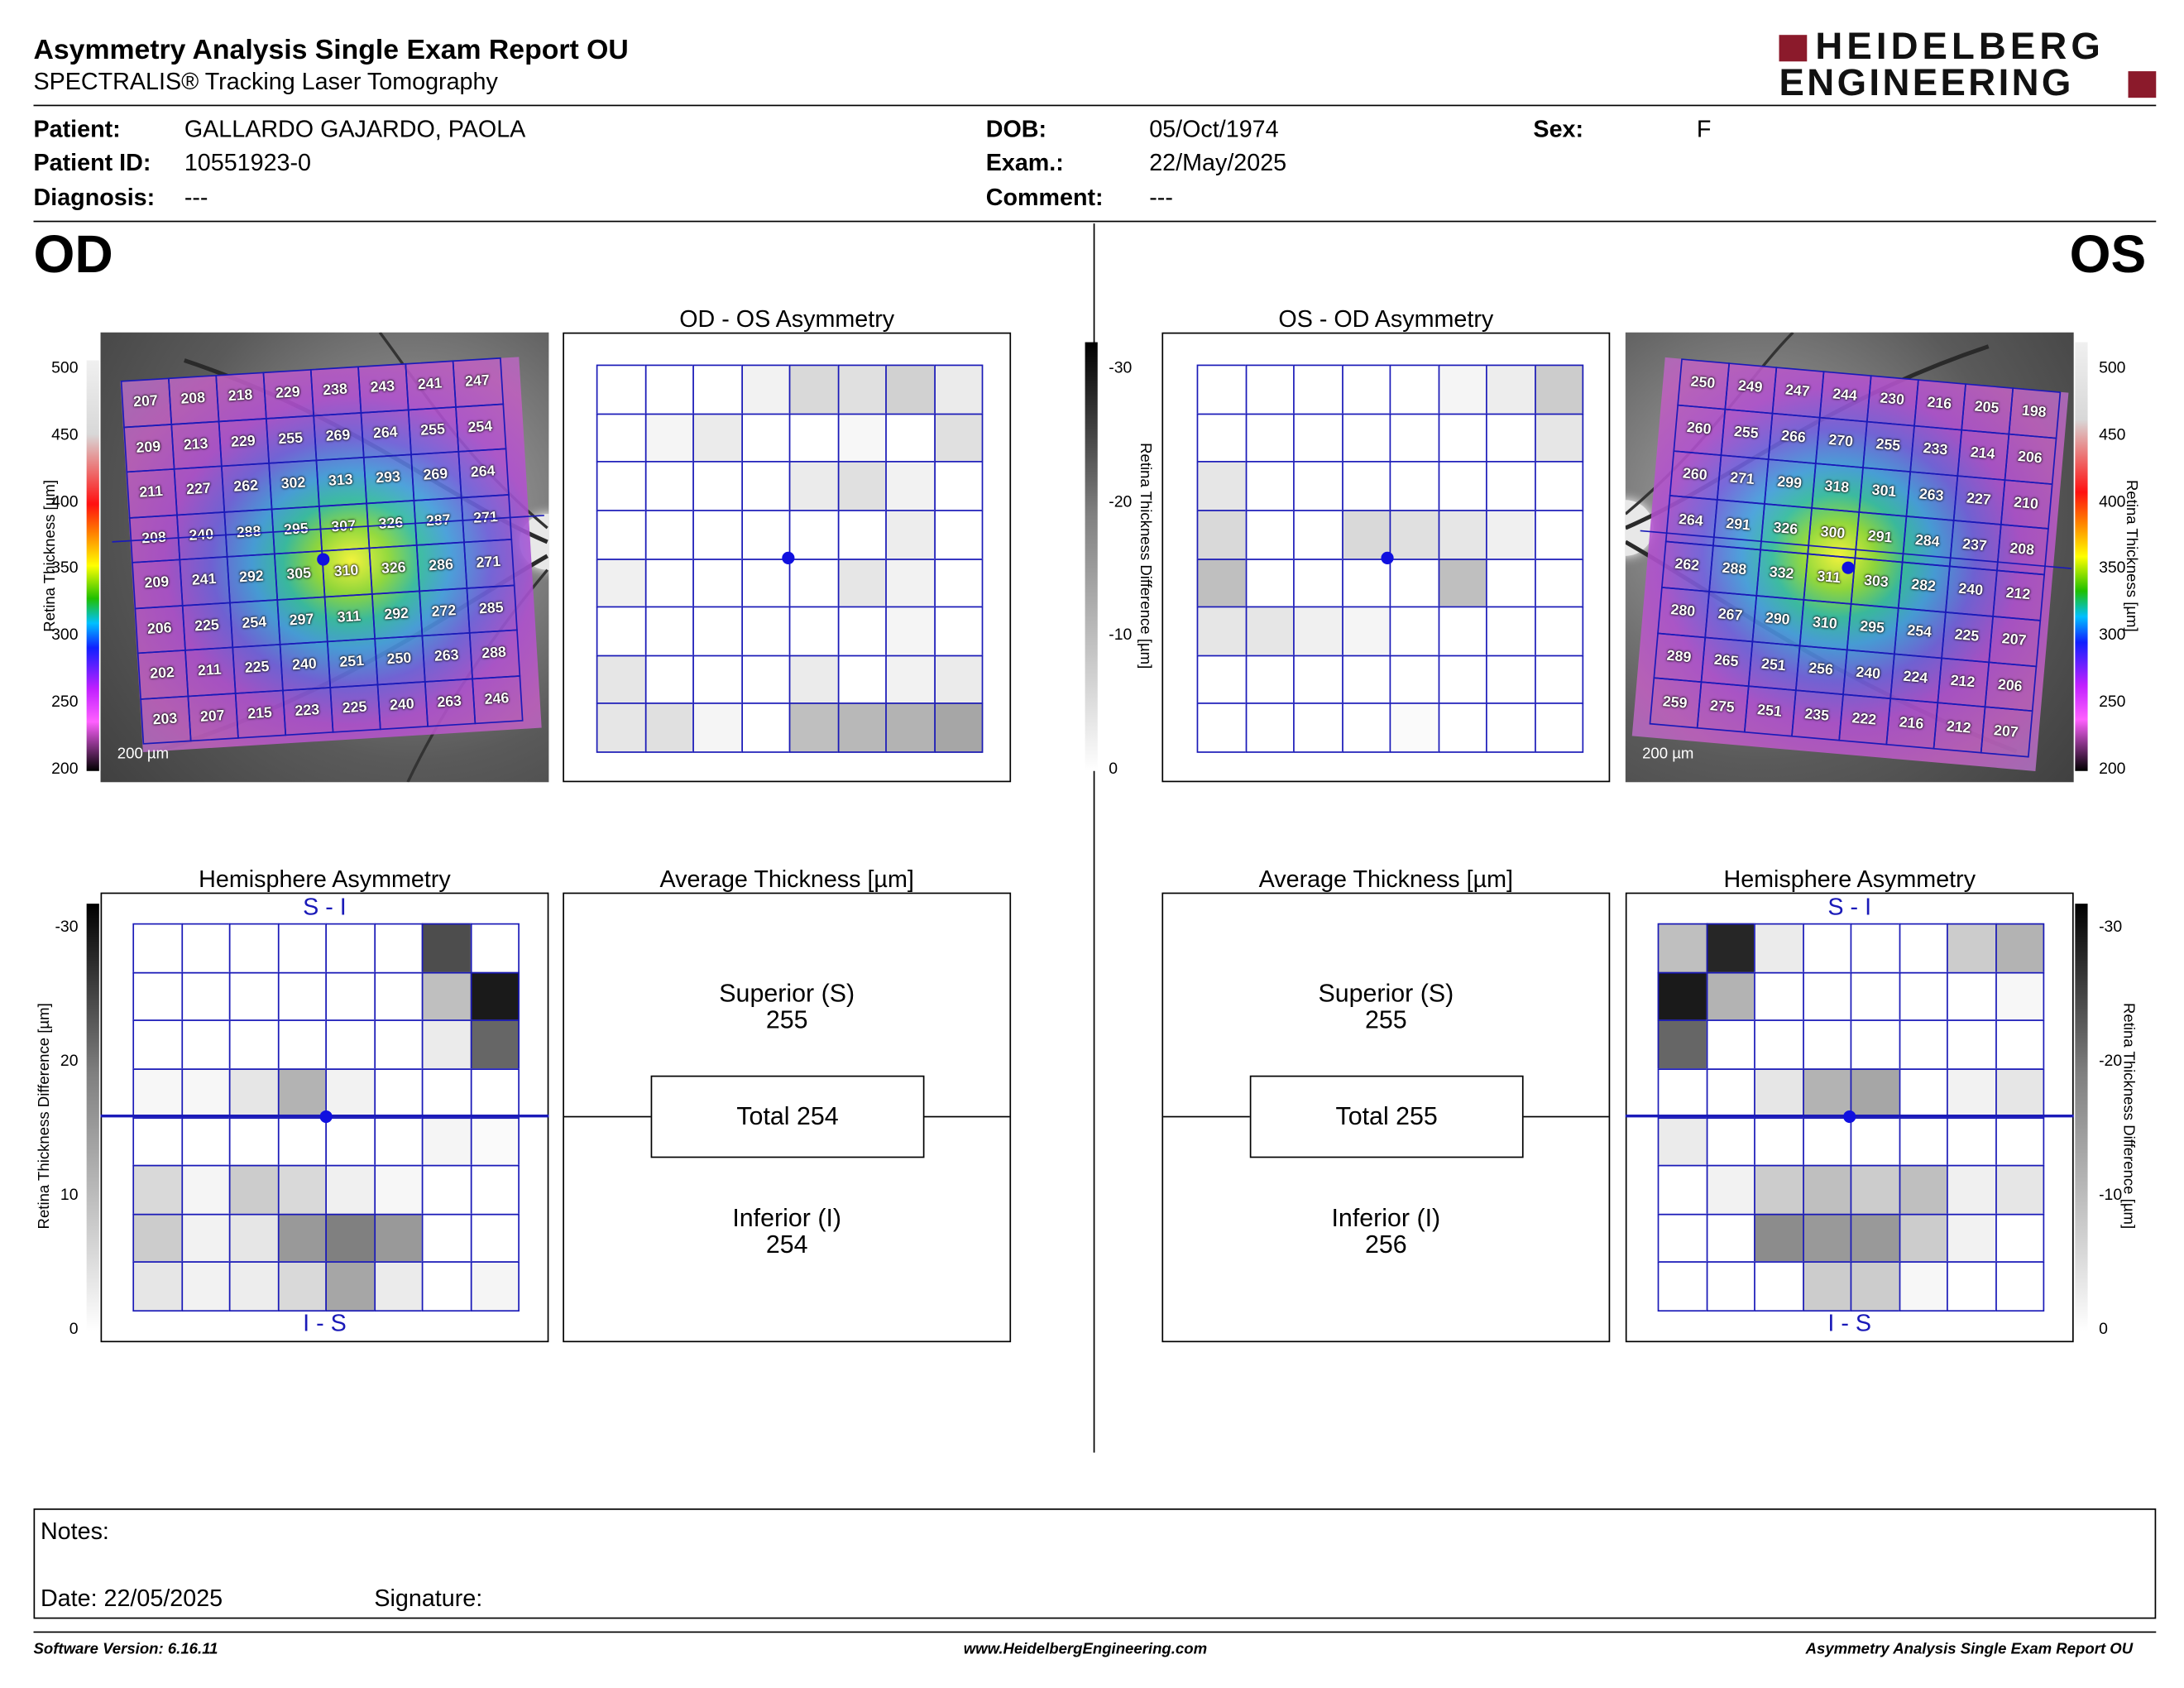  What do you see at coordinates (388, 477) in the screenshot?
I see `thickness-value: 293` at bounding box center [388, 477].